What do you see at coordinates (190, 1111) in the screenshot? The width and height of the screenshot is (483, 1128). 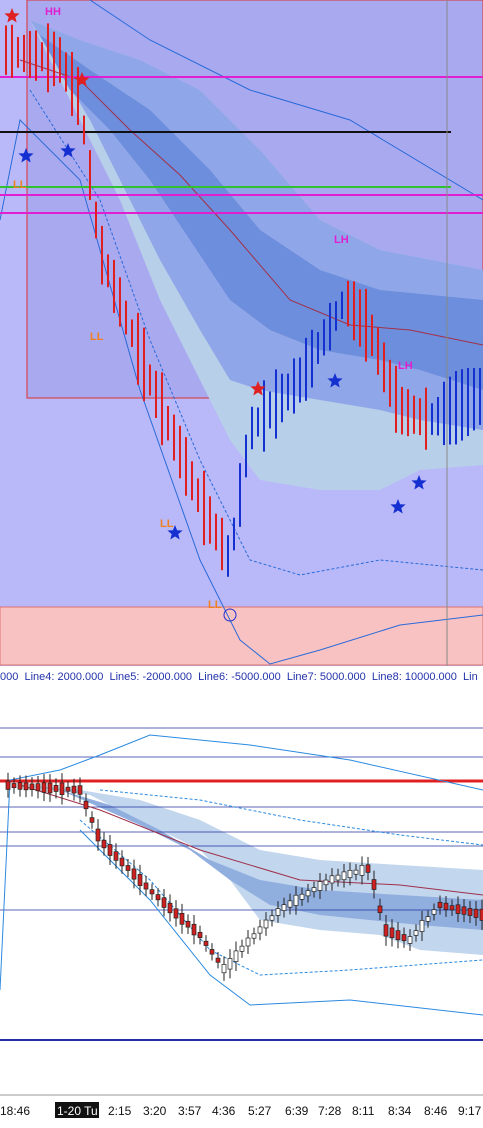 I see `time-label: 3:57` at bounding box center [190, 1111].